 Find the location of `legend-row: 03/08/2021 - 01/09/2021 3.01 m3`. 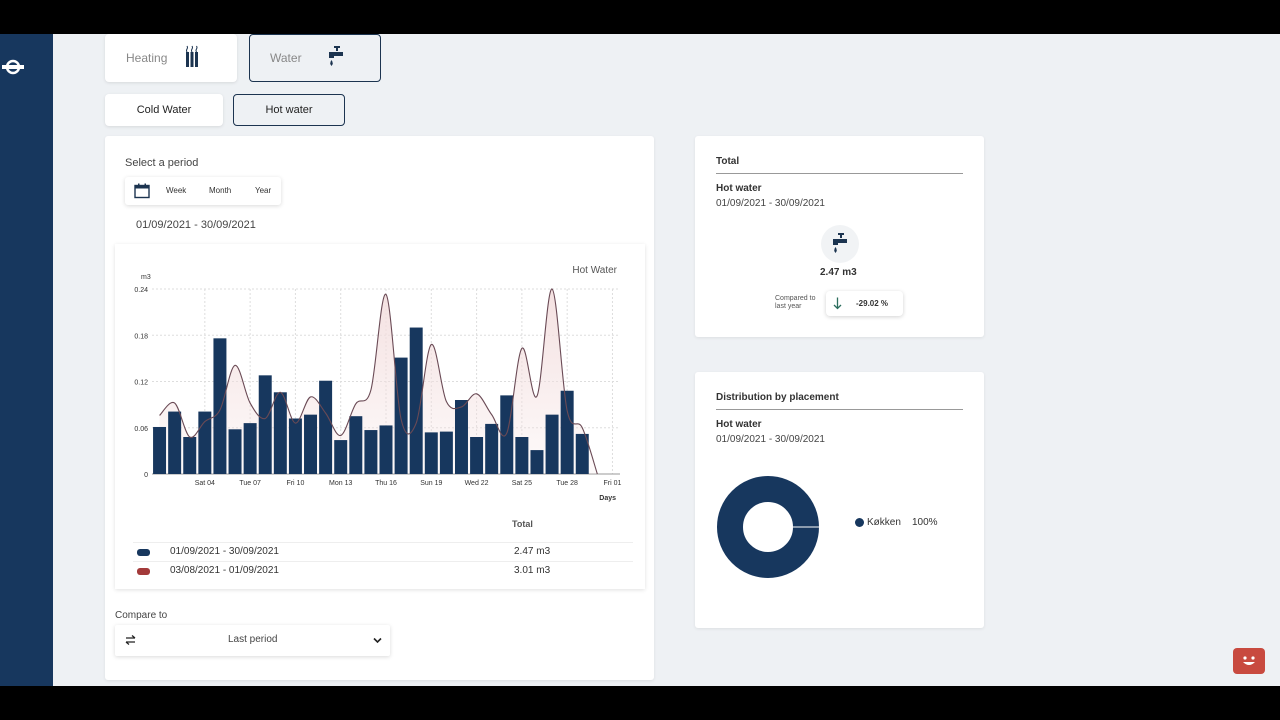

legend-row: 03/08/2021 - 01/09/2021 3.01 m3 is located at coordinates (383, 570).